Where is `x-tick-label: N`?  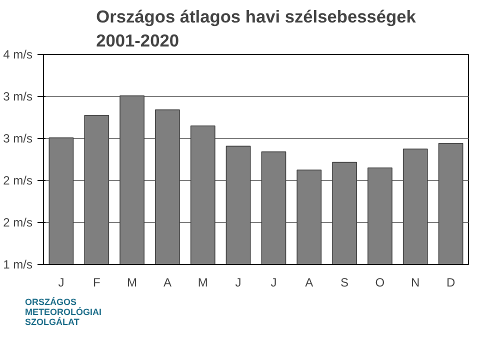
x-tick-label: N is located at coordinates (415, 283).